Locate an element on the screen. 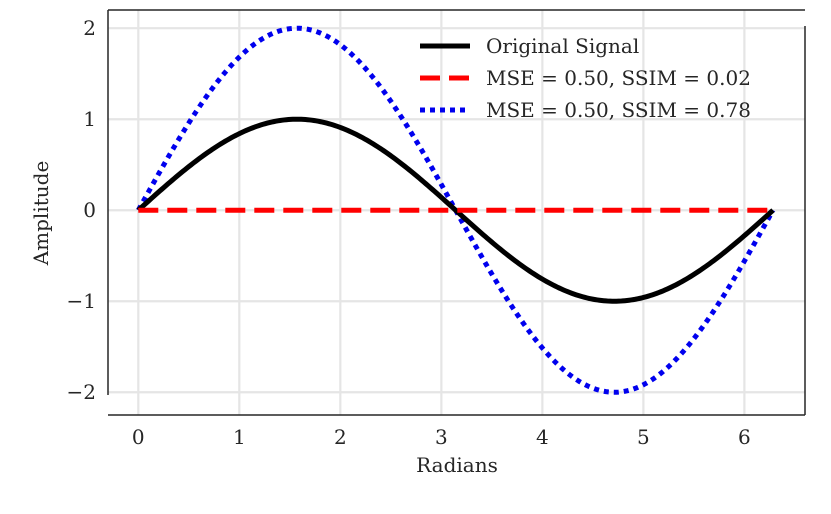 The width and height of the screenshot is (831, 514). legend-label-1: MSE = 0.50, SSIM = 0.02 is located at coordinates (618, 78).